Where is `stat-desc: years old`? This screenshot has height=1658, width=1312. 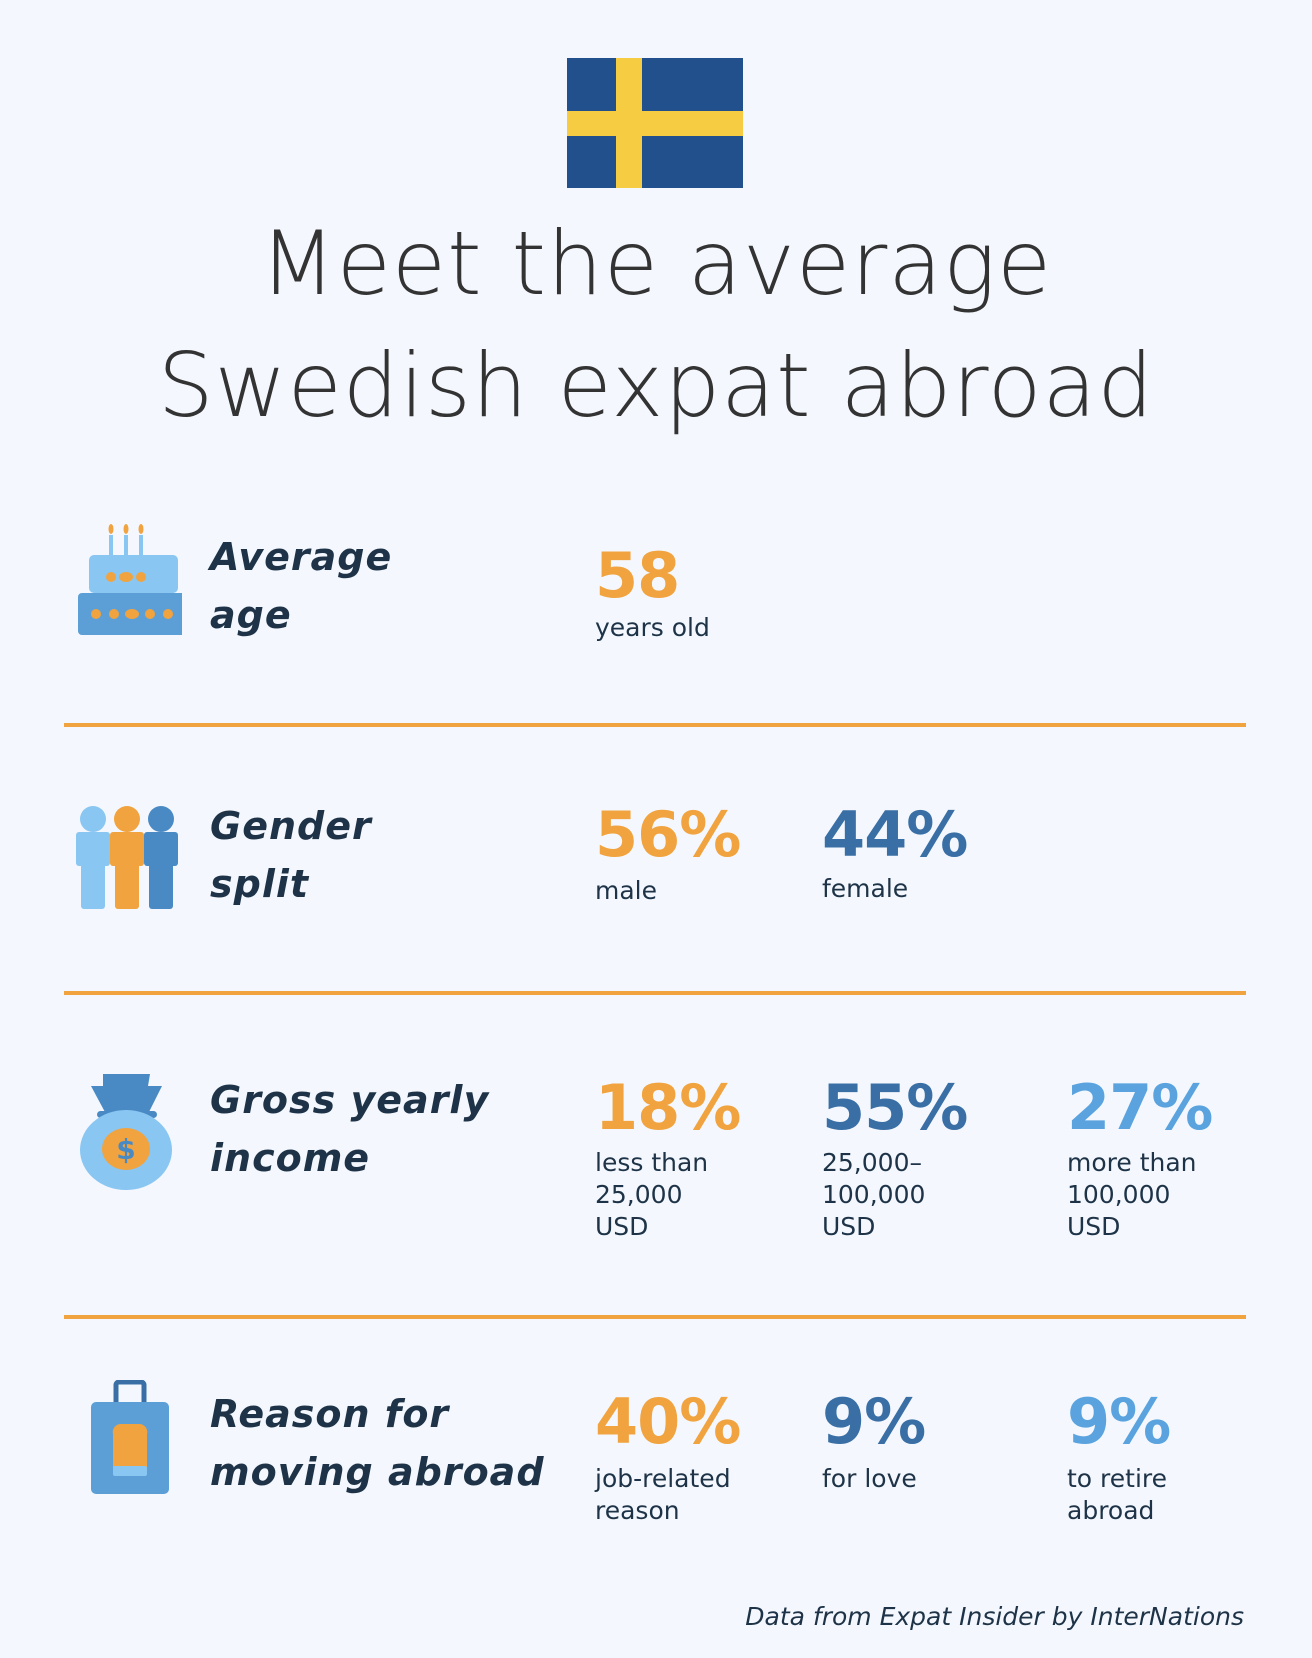
stat-desc: years old is located at coordinates (652, 627).